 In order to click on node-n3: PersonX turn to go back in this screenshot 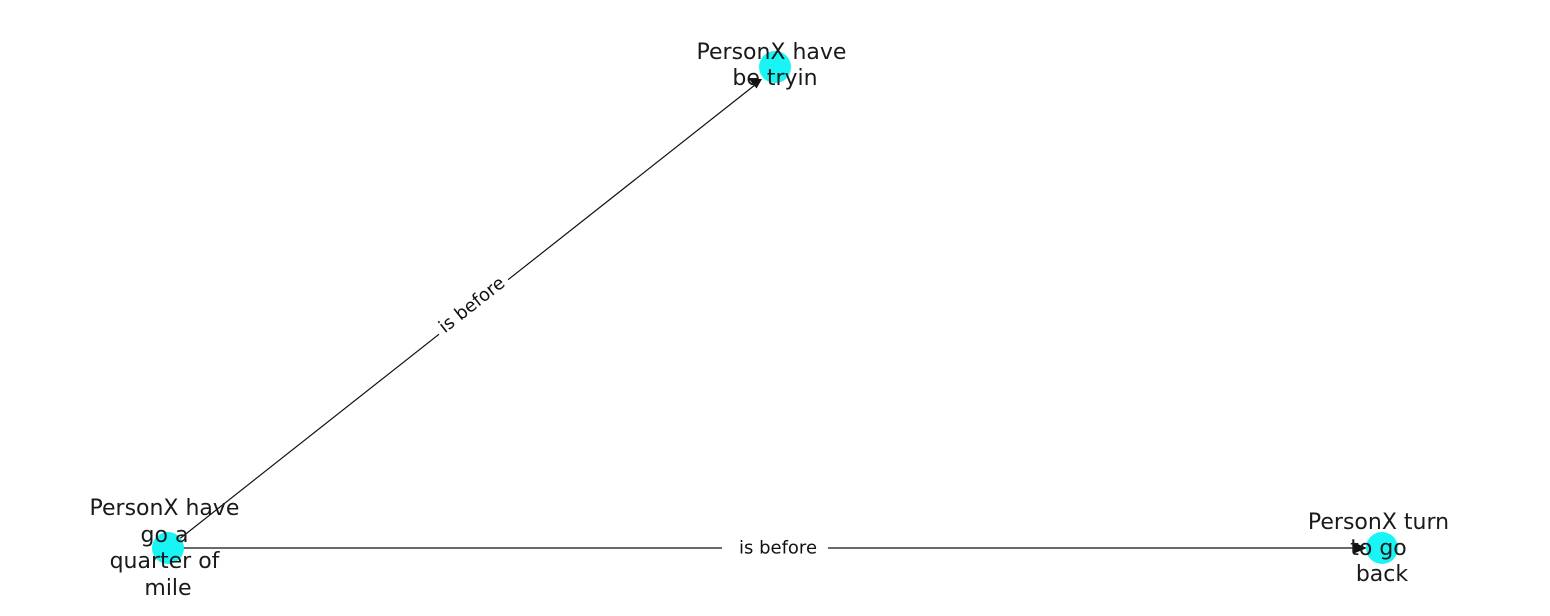, I will do `click(1382, 548)`.